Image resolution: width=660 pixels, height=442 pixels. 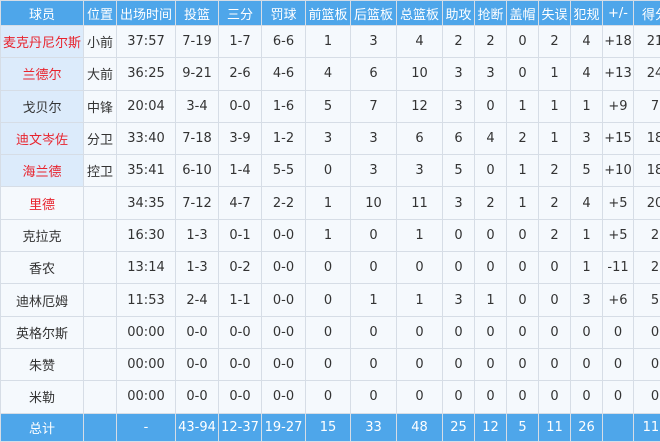 What do you see at coordinates (618, 300) in the screenshot?
I see `stat-cell: +6` at bounding box center [618, 300].